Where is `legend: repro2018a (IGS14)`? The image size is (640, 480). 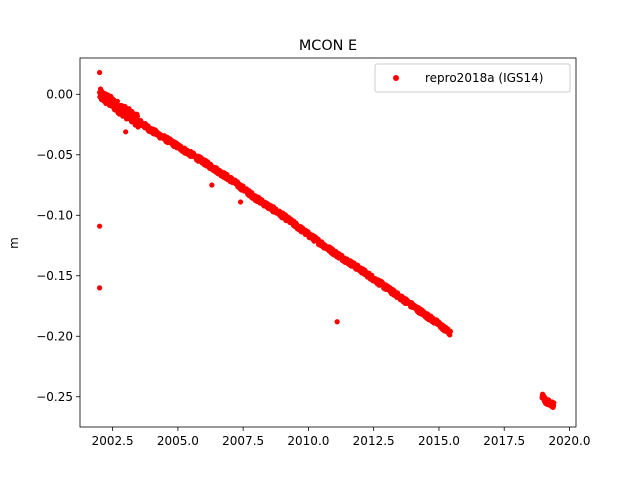
legend: repro2018a (IGS14) is located at coordinates (472, 78).